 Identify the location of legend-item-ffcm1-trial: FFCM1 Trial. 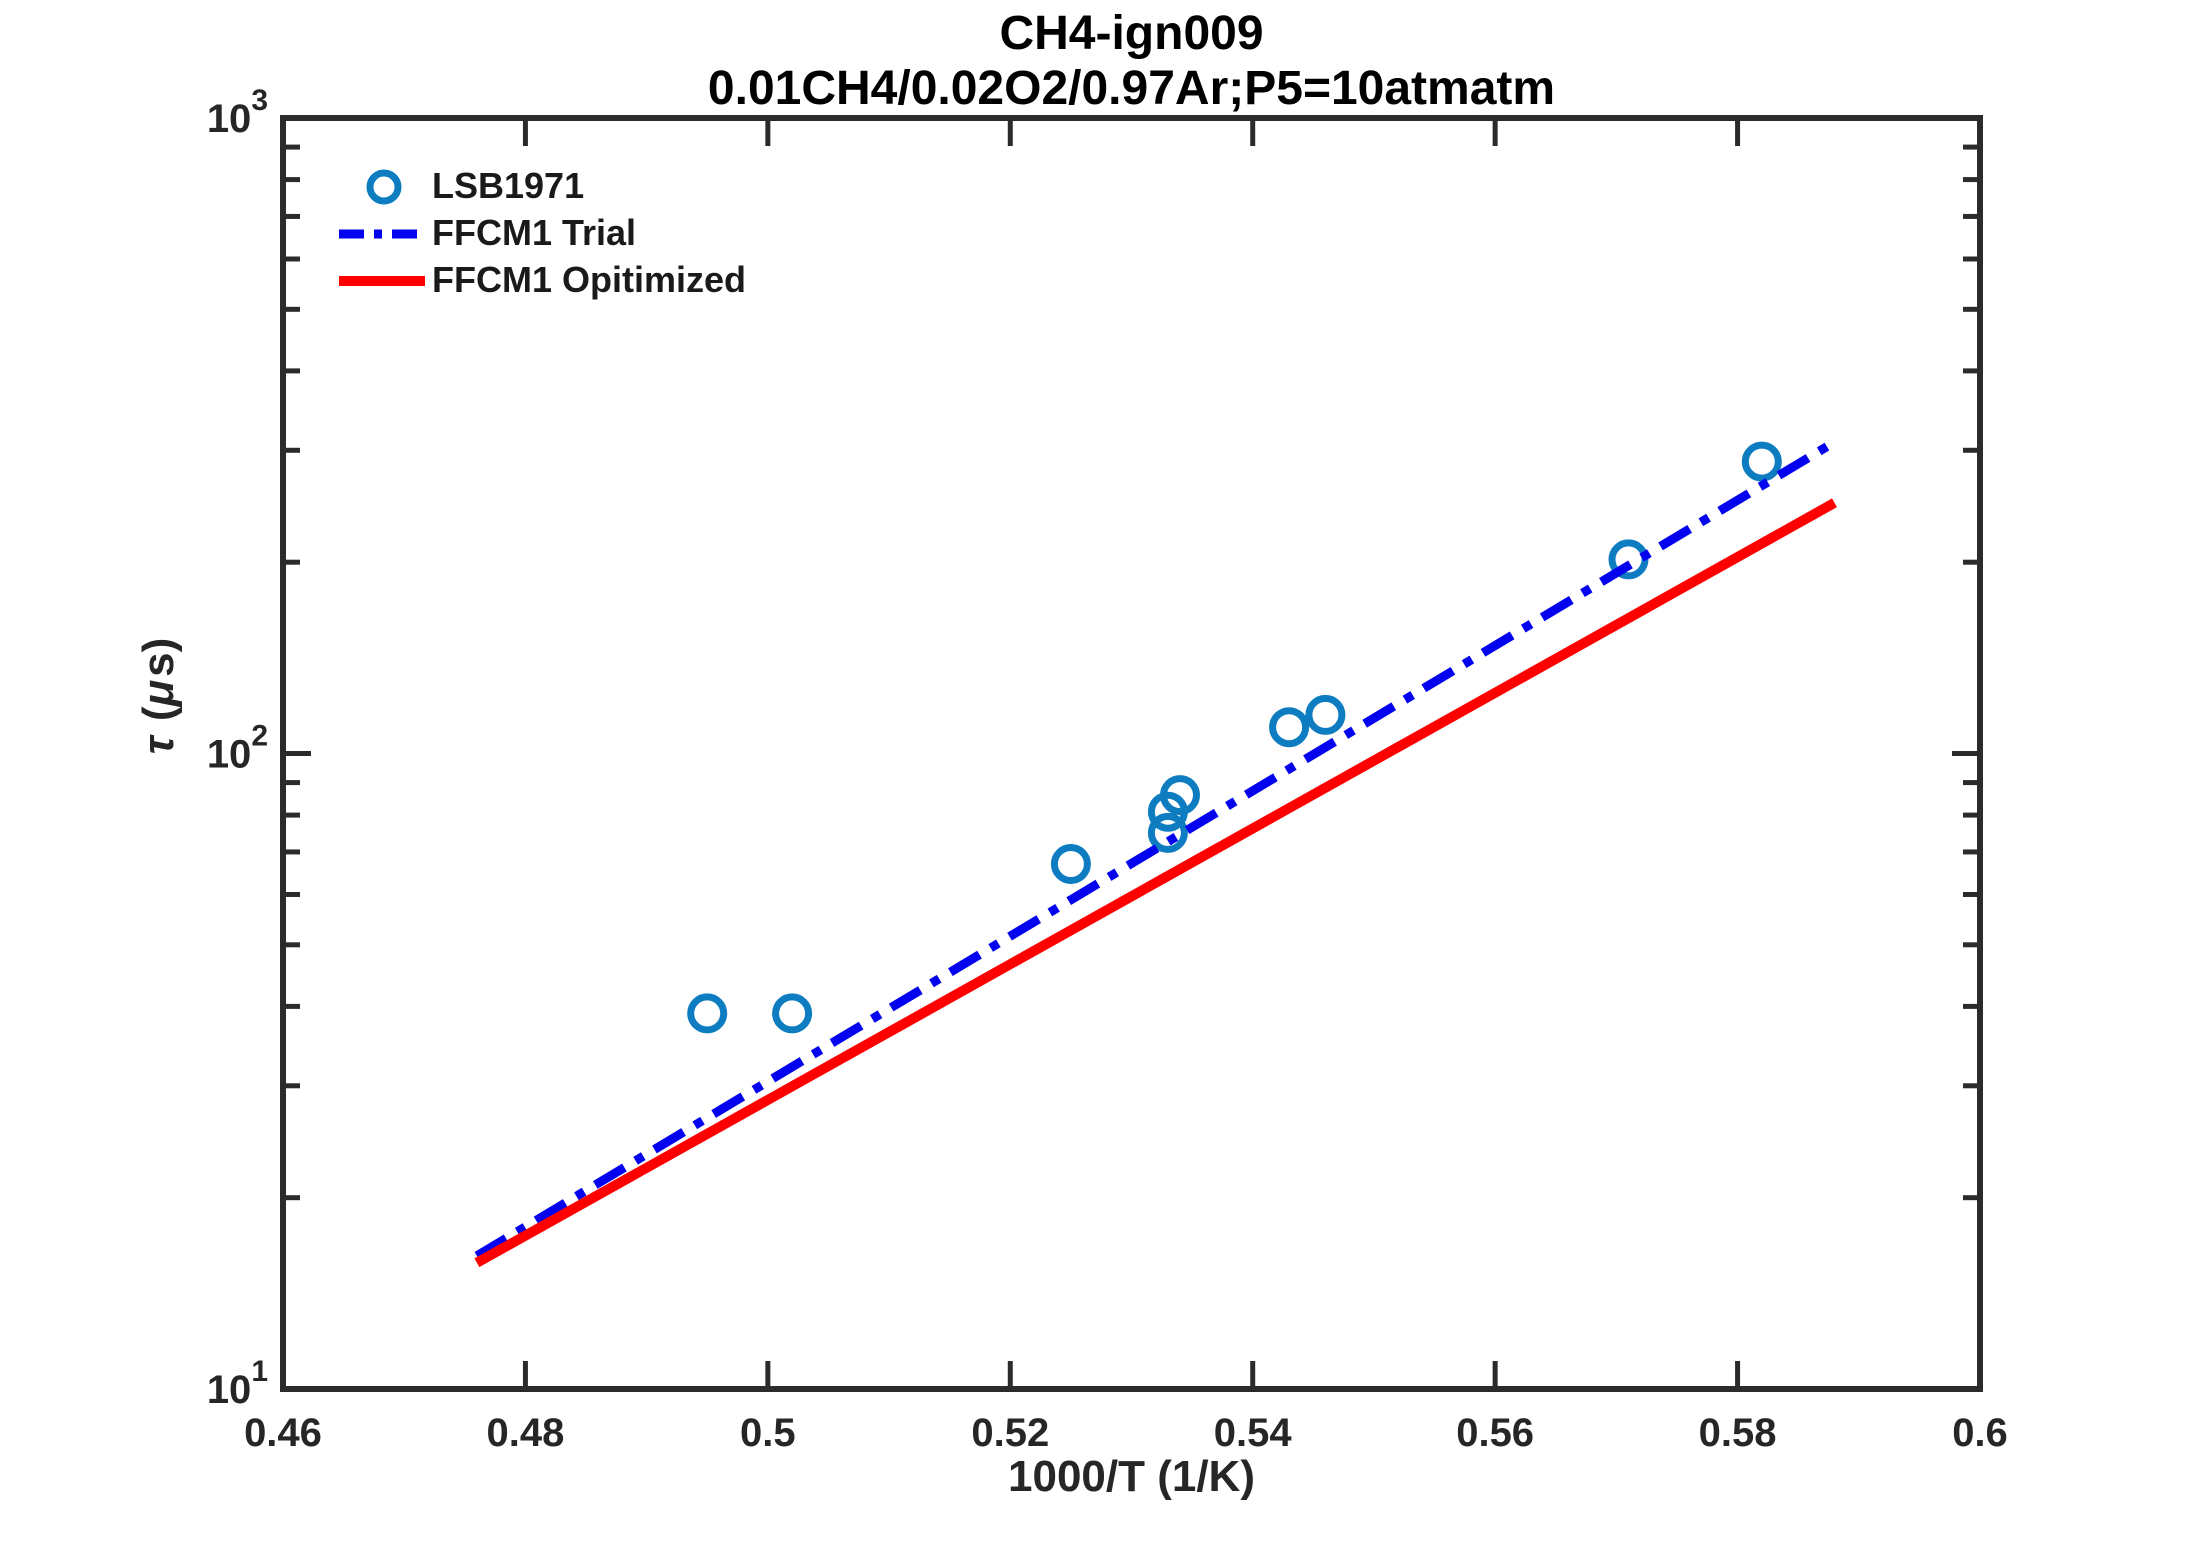
(541, 232).